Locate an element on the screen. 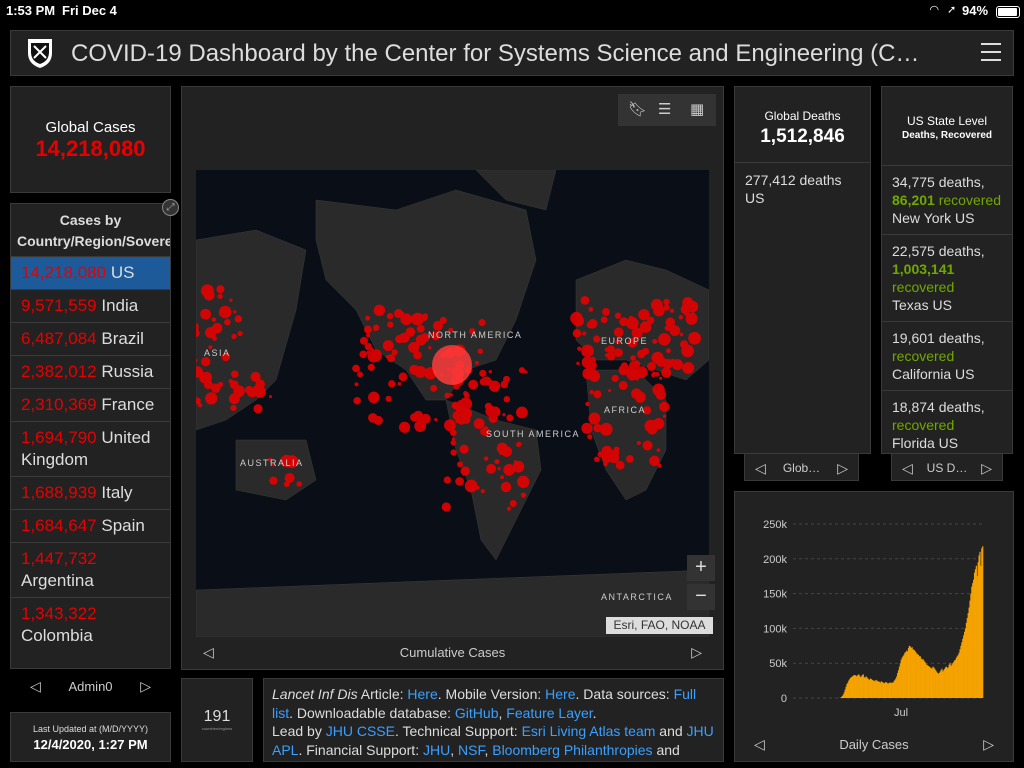 The image size is (1024, 768). map-label-europe: EUROPE is located at coordinates (624, 341).